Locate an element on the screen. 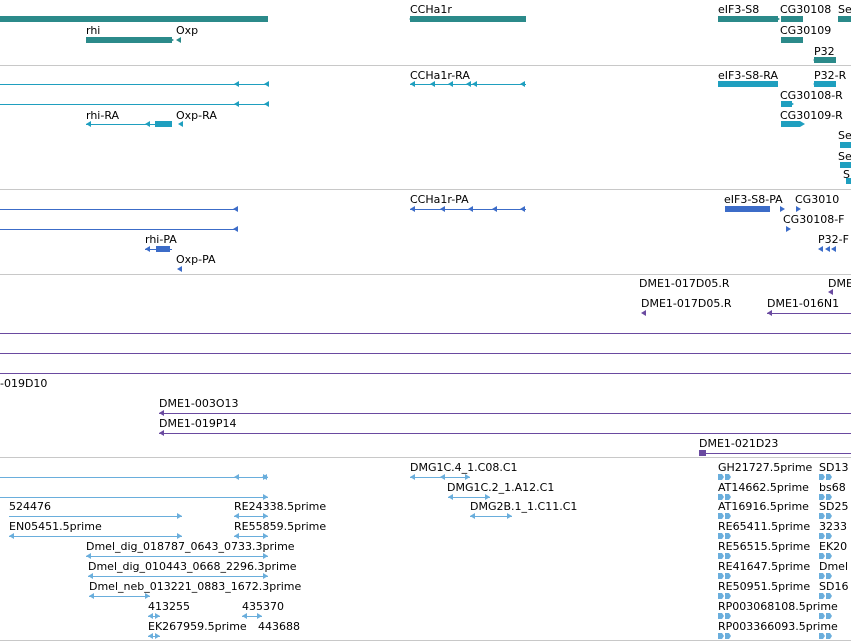  est-label: RE41647.5prime is located at coordinates (764, 566).